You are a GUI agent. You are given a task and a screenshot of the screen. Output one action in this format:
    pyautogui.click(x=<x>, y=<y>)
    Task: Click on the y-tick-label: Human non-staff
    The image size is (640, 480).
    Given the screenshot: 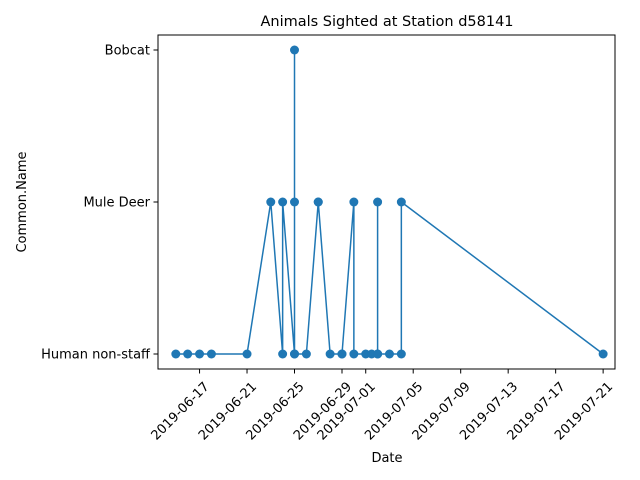 What is the action you would take?
    pyautogui.click(x=96, y=355)
    